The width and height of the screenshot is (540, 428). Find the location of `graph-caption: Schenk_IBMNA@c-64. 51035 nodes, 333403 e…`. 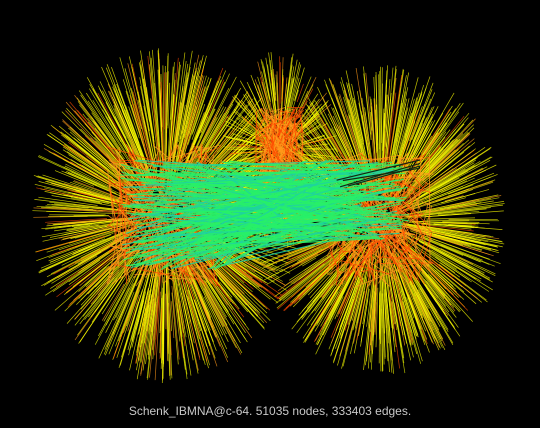

graph-caption: Schenk_IBMNA@c-64. 51035 nodes, 333403 e… is located at coordinates (270, 411).